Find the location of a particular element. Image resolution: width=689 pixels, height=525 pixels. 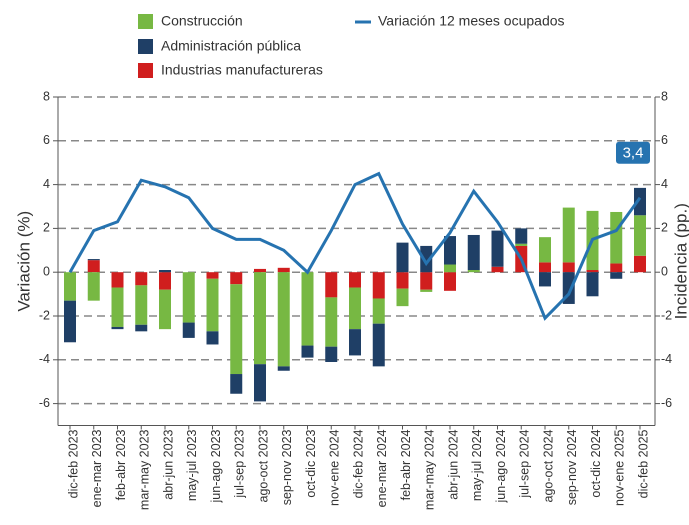

x-tick-label: dic-feb 2025 is located at coordinates (643, 463).